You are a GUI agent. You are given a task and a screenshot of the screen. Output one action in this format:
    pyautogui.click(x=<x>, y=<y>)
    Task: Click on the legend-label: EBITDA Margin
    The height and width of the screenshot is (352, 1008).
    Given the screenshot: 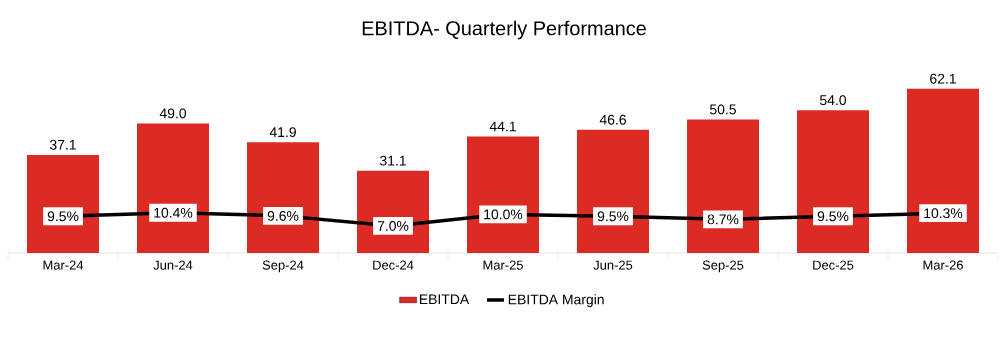 What is the action you would take?
    pyautogui.click(x=556, y=301)
    